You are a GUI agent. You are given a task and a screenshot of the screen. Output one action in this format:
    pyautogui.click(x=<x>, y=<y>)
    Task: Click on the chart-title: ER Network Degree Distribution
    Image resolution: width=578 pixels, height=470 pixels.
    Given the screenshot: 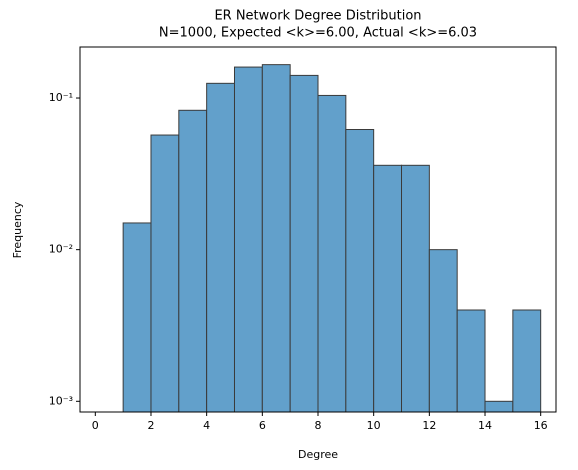 What is the action you would take?
    pyautogui.click(x=317, y=16)
    